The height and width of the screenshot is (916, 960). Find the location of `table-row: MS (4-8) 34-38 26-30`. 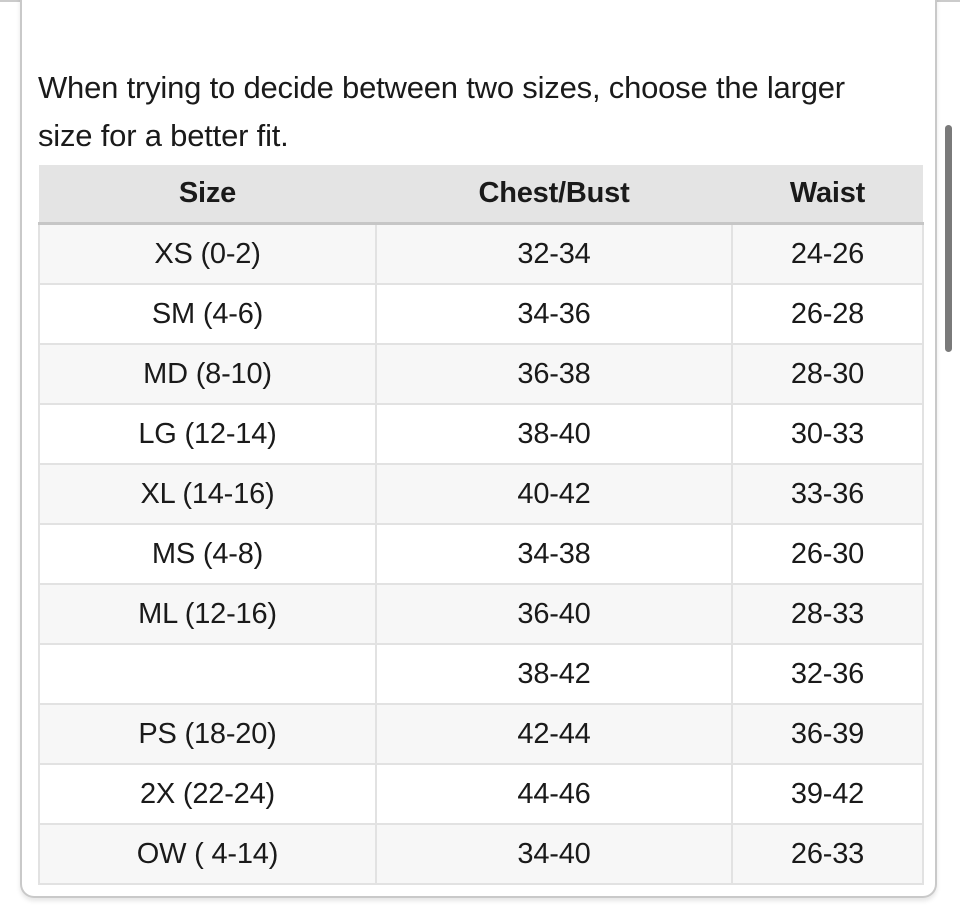

table-row: MS (4-8) 34-38 26-30 is located at coordinates (481, 554).